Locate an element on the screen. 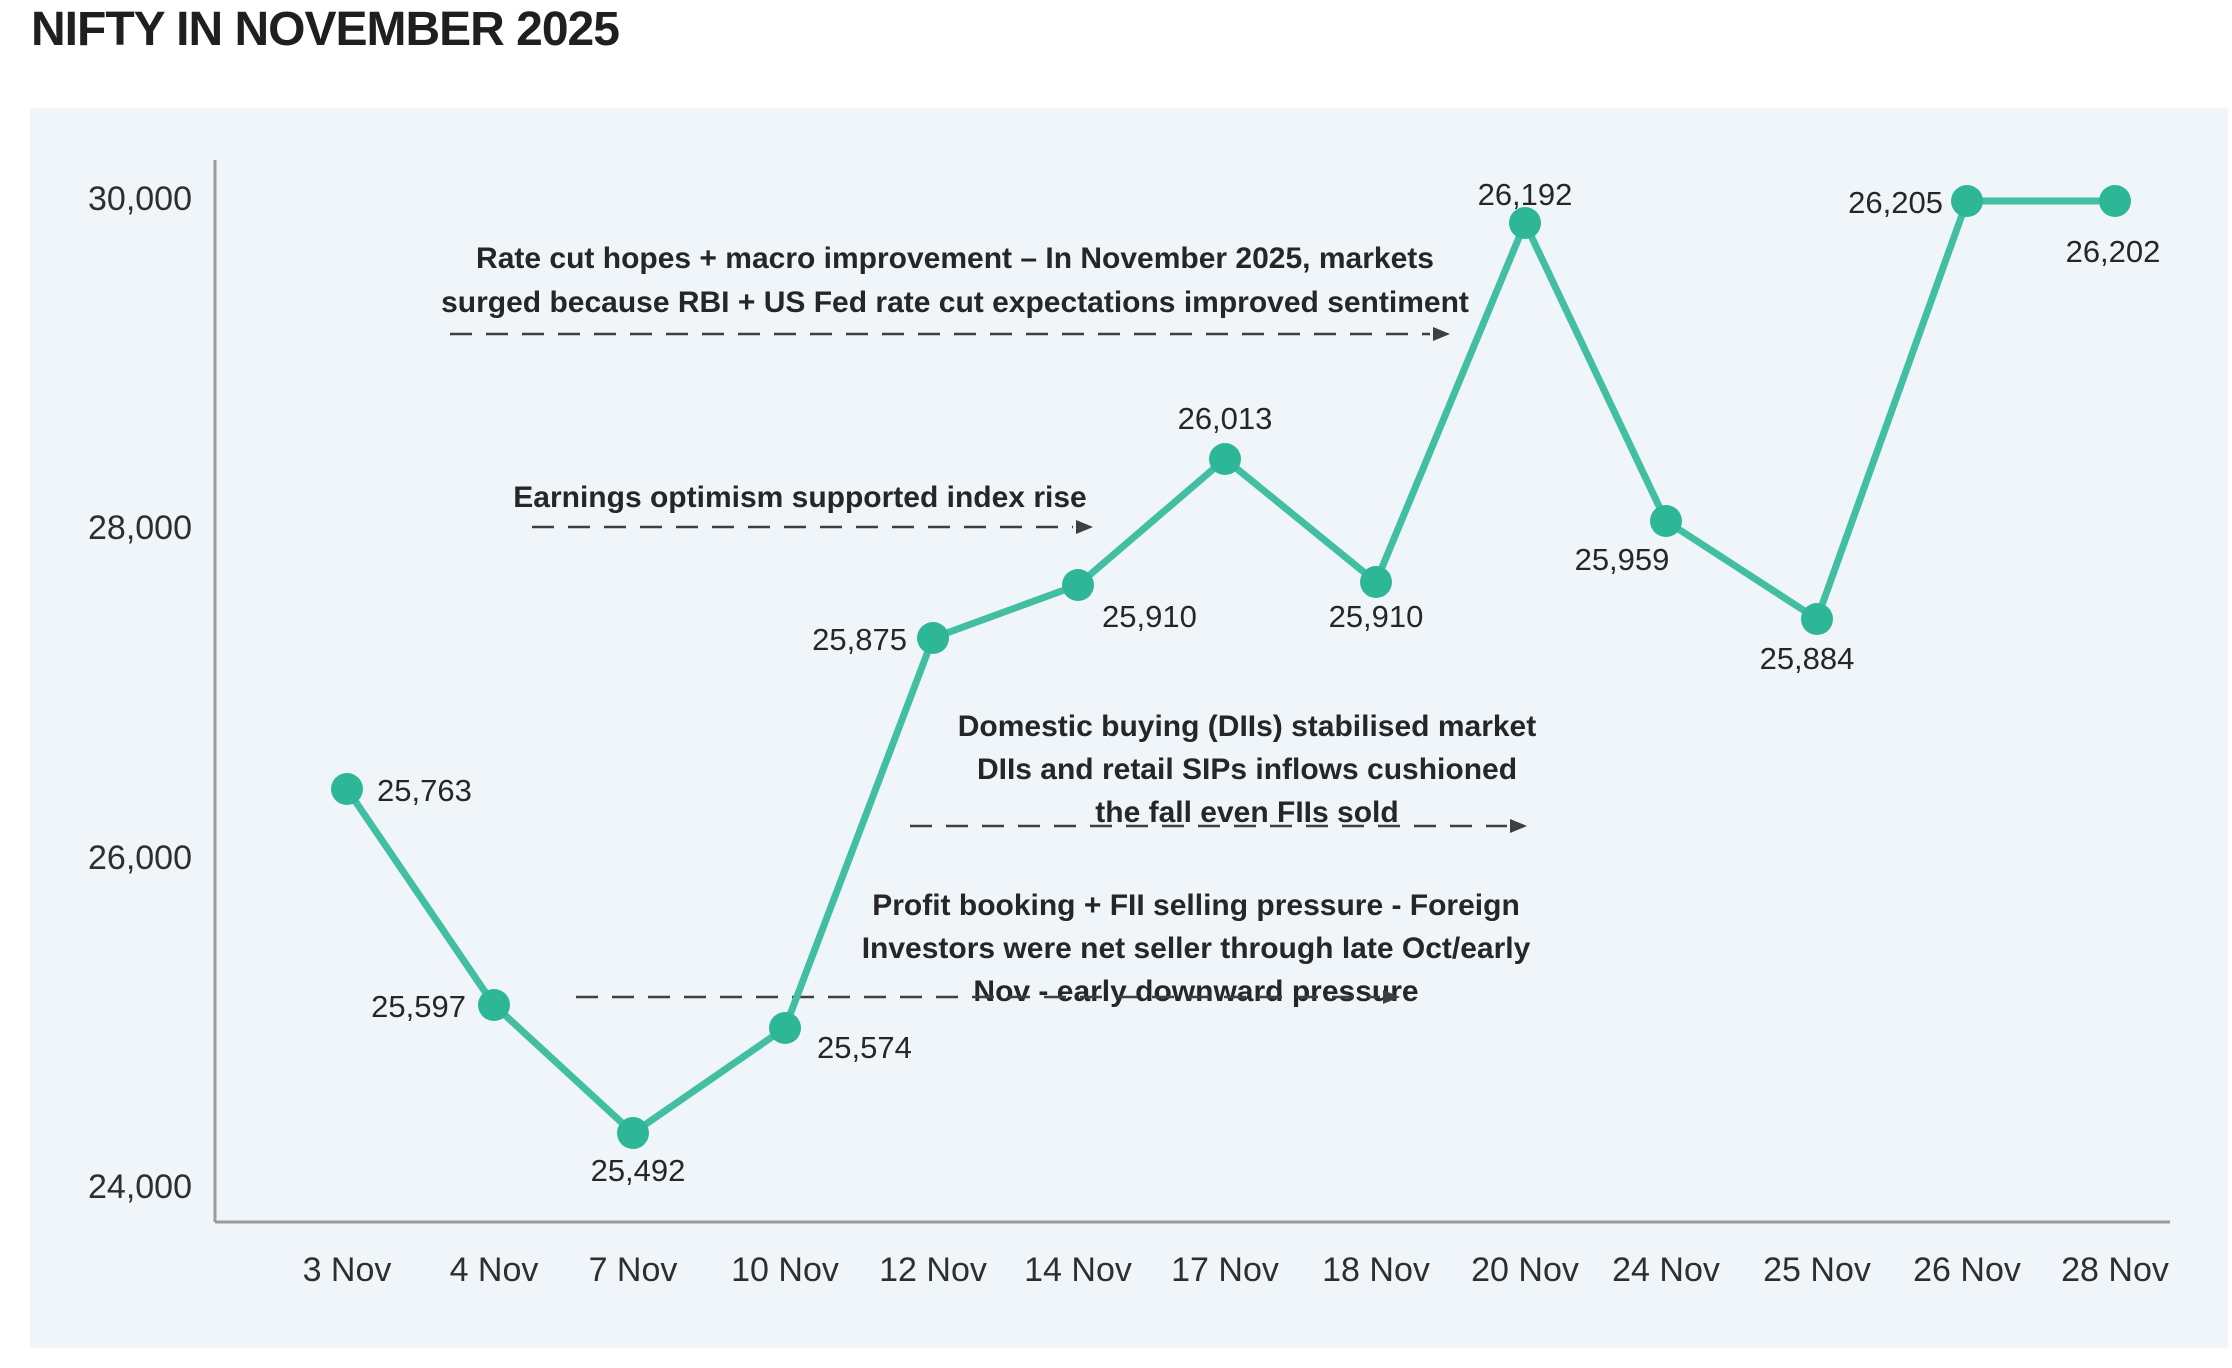 This screenshot has height=1368, width=2232. page-title: NIFTY IN NOVEMBER 2025 is located at coordinates (325, 29).